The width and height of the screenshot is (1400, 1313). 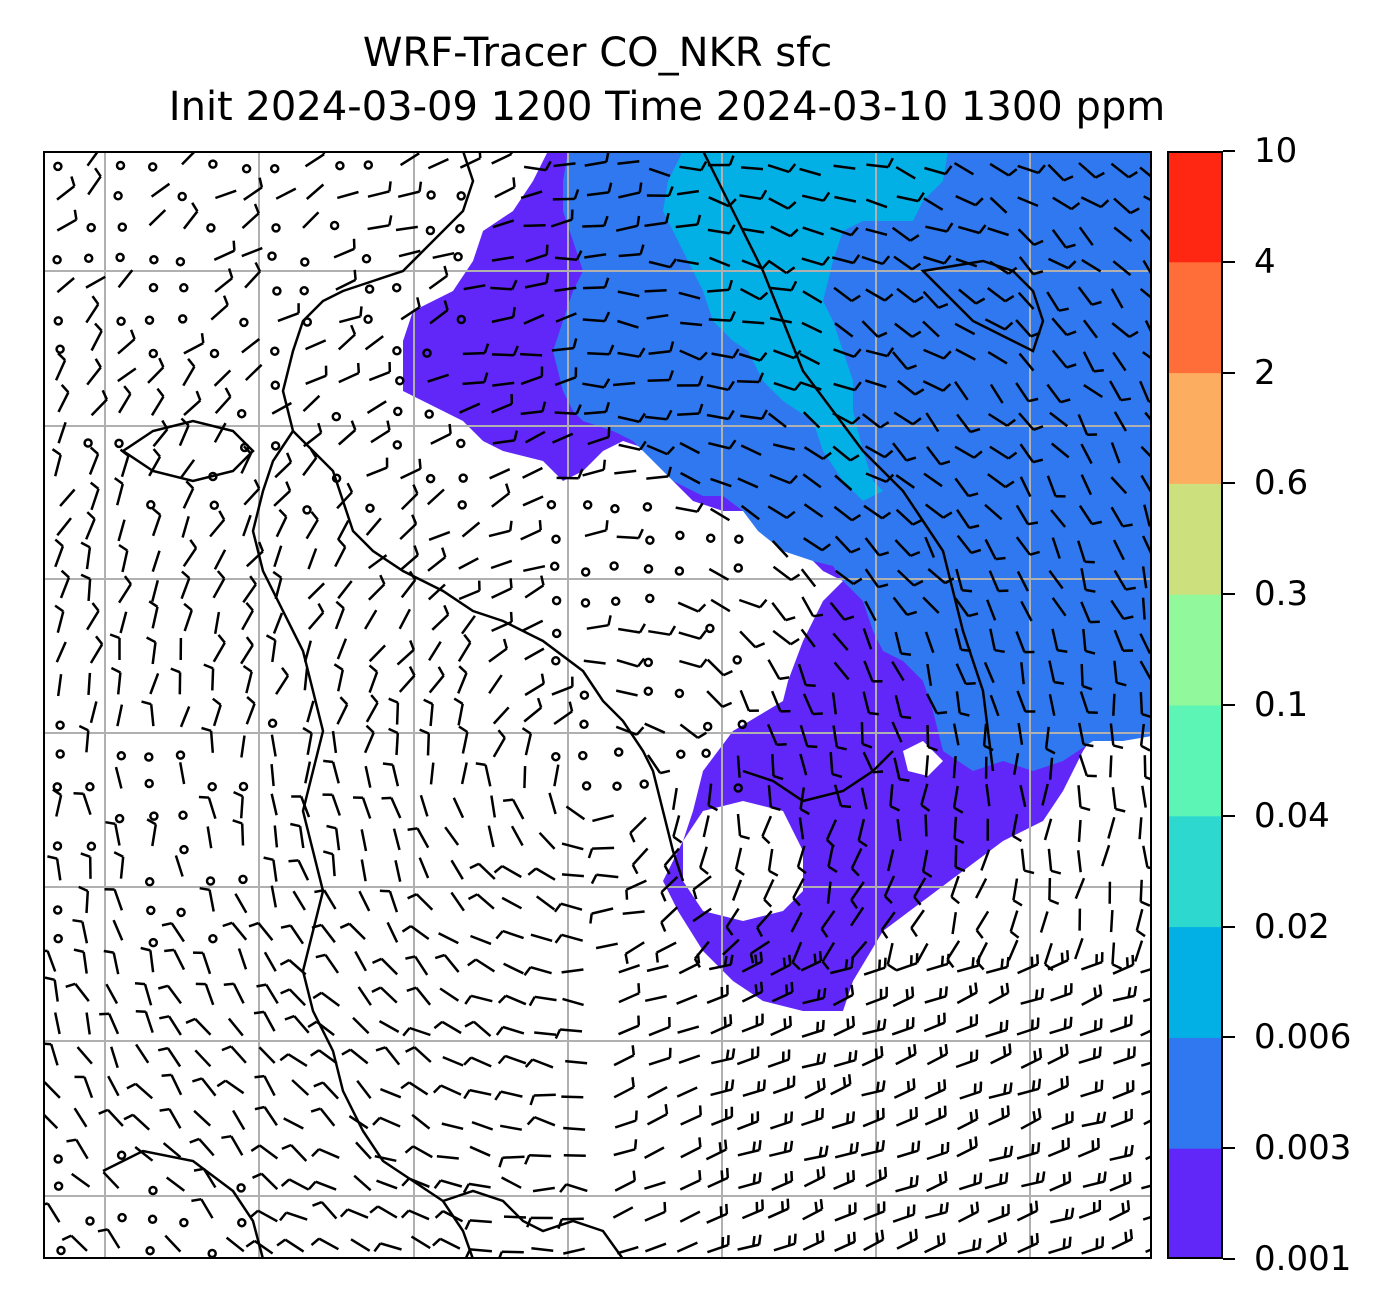 What do you see at coordinates (1303, 1148) in the screenshot?
I see `colorbar-tick-label: 0.003` at bounding box center [1303, 1148].